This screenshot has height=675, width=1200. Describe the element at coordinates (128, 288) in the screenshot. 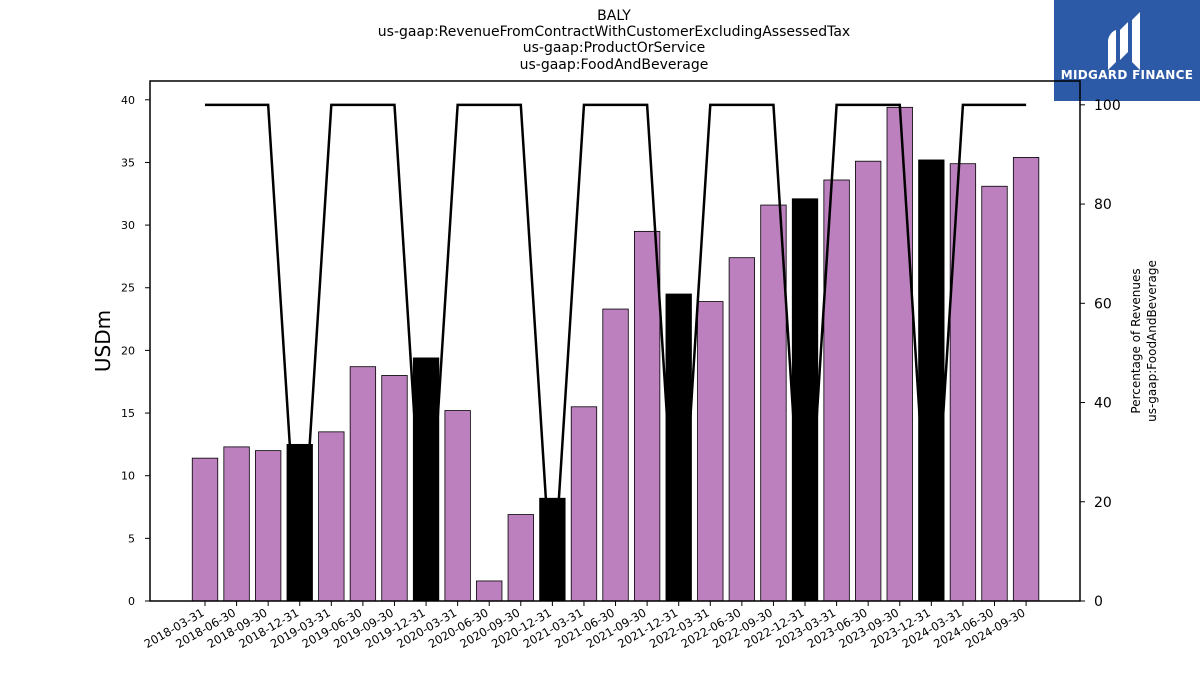

I see `y-tick-label: 25` at that location.